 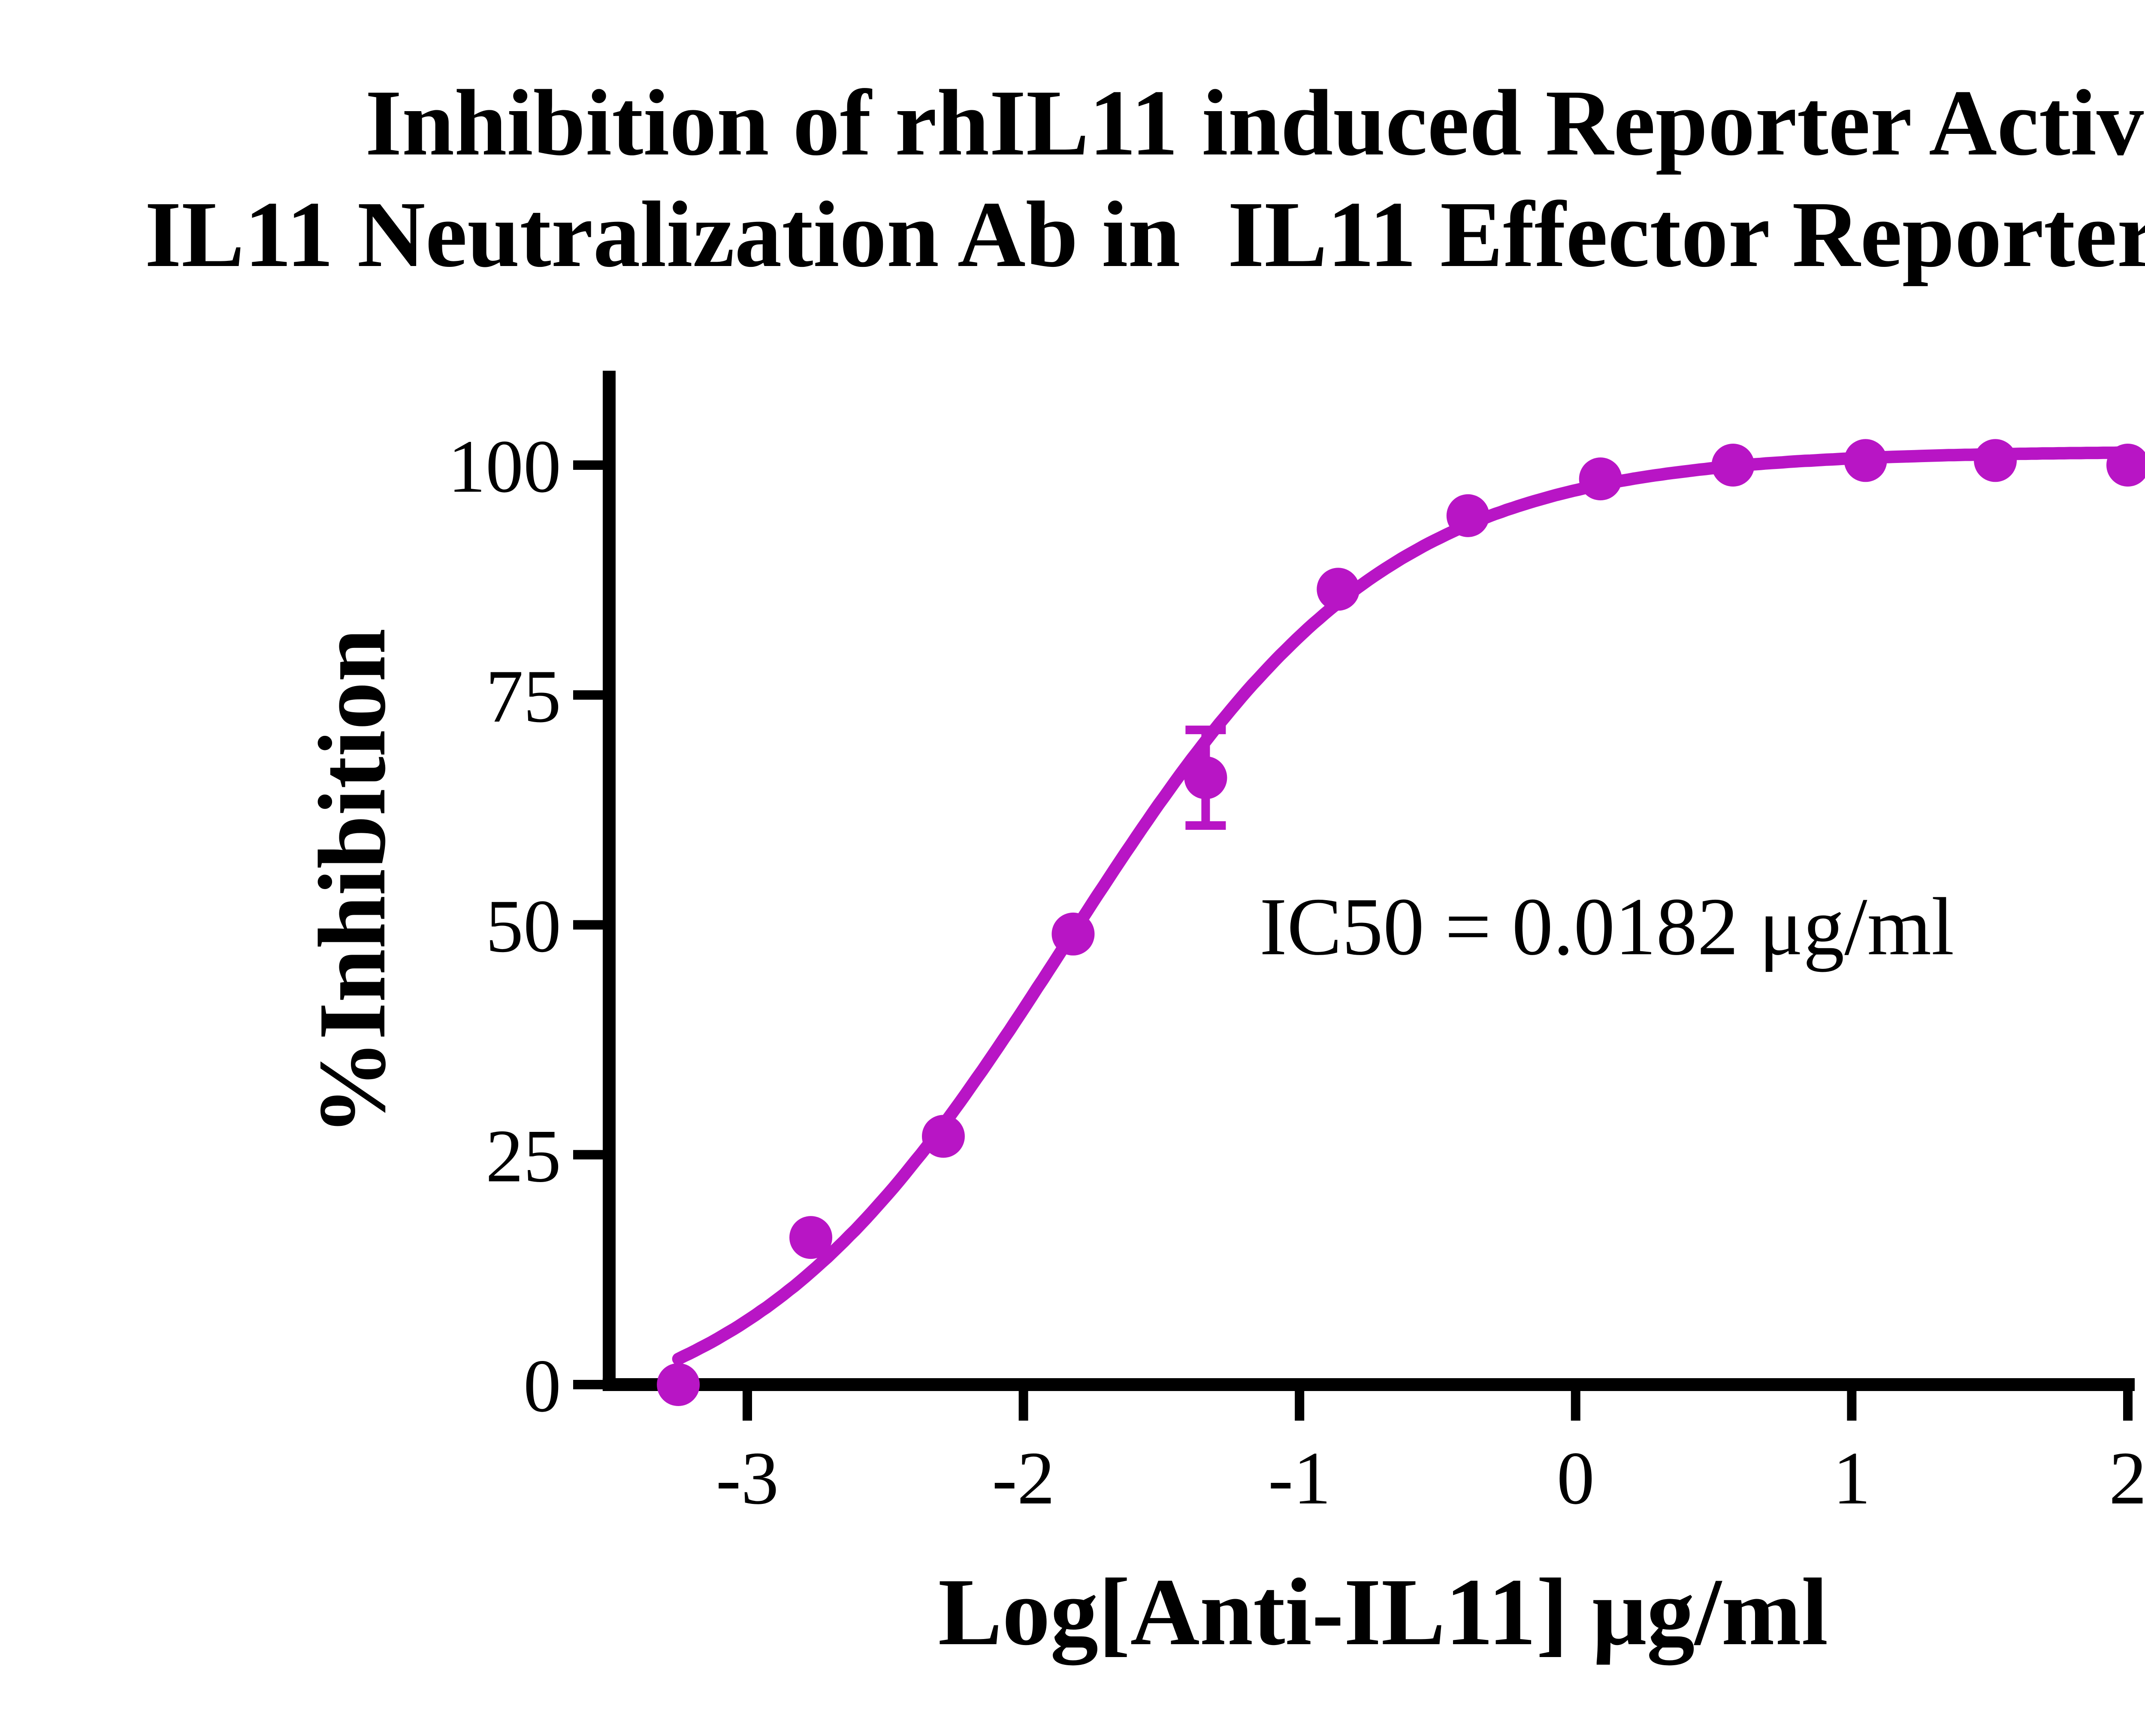 What do you see at coordinates (1607, 927) in the screenshot?
I see `ic50-annotation: IC50 = 0.0182 μg/ml` at bounding box center [1607, 927].